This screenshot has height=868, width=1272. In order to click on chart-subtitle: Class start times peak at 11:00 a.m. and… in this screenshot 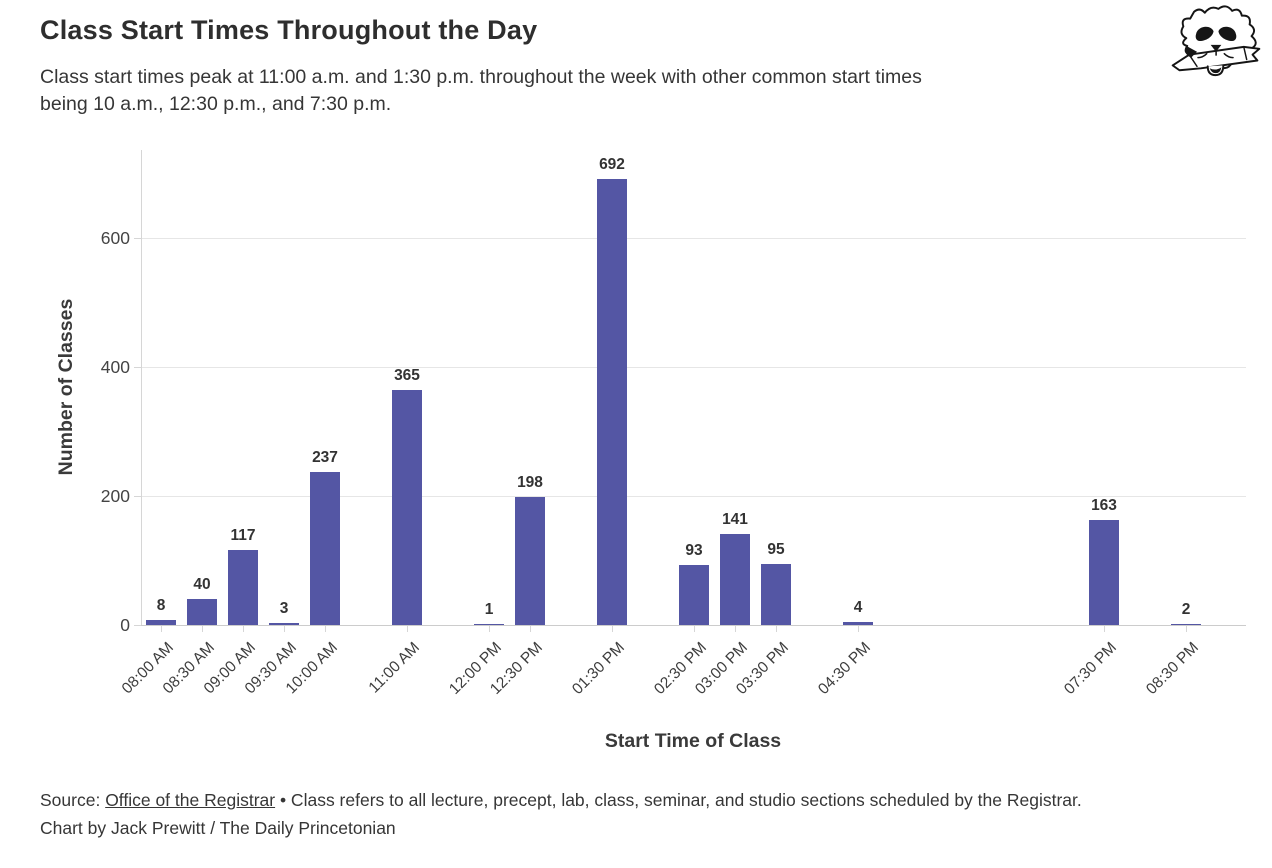, I will do `click(481, 90)`.